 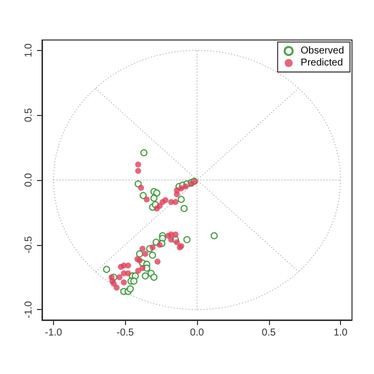 I want to click on y-tick-label: 0.5, so click(x=29, y=115).